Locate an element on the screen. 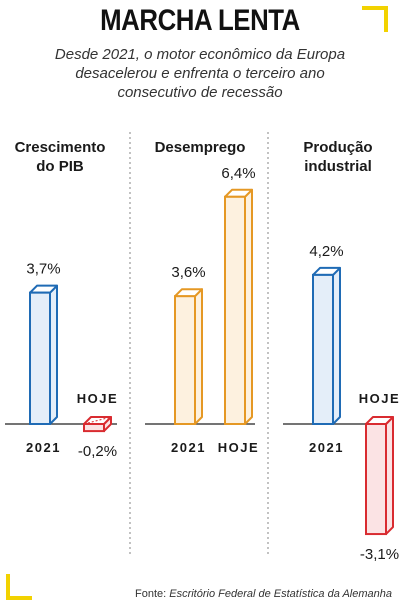 This screenshot has width=400, height=608. source-label: Fonte: is located at coordinates (150, 594).